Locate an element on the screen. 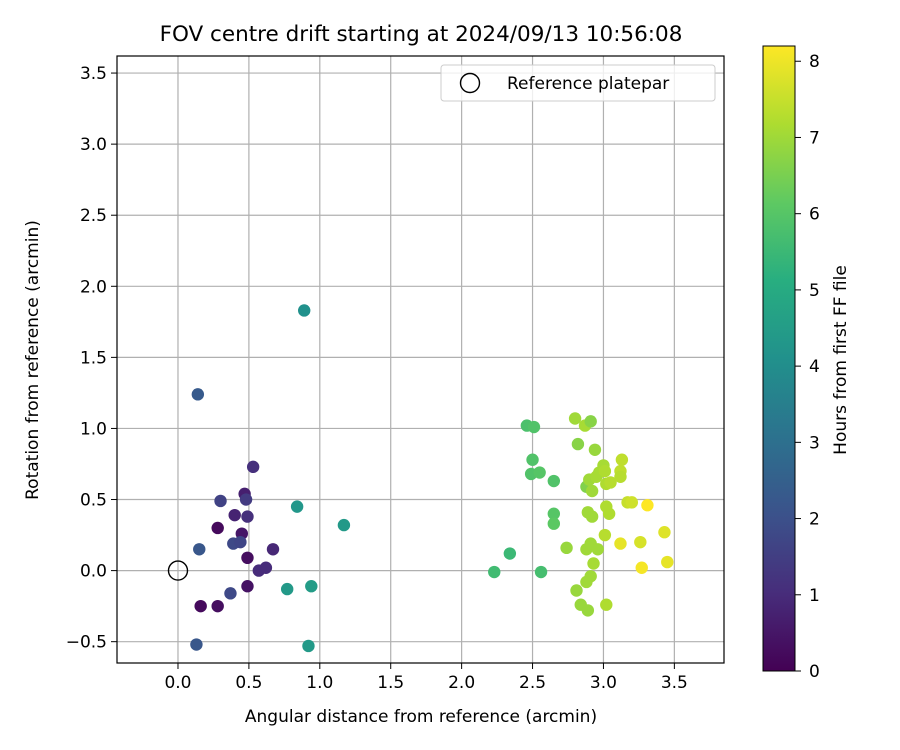 This screenshot has width=900, height=750. y-tick-label: −0.5 is located at coordinates (86, 643).